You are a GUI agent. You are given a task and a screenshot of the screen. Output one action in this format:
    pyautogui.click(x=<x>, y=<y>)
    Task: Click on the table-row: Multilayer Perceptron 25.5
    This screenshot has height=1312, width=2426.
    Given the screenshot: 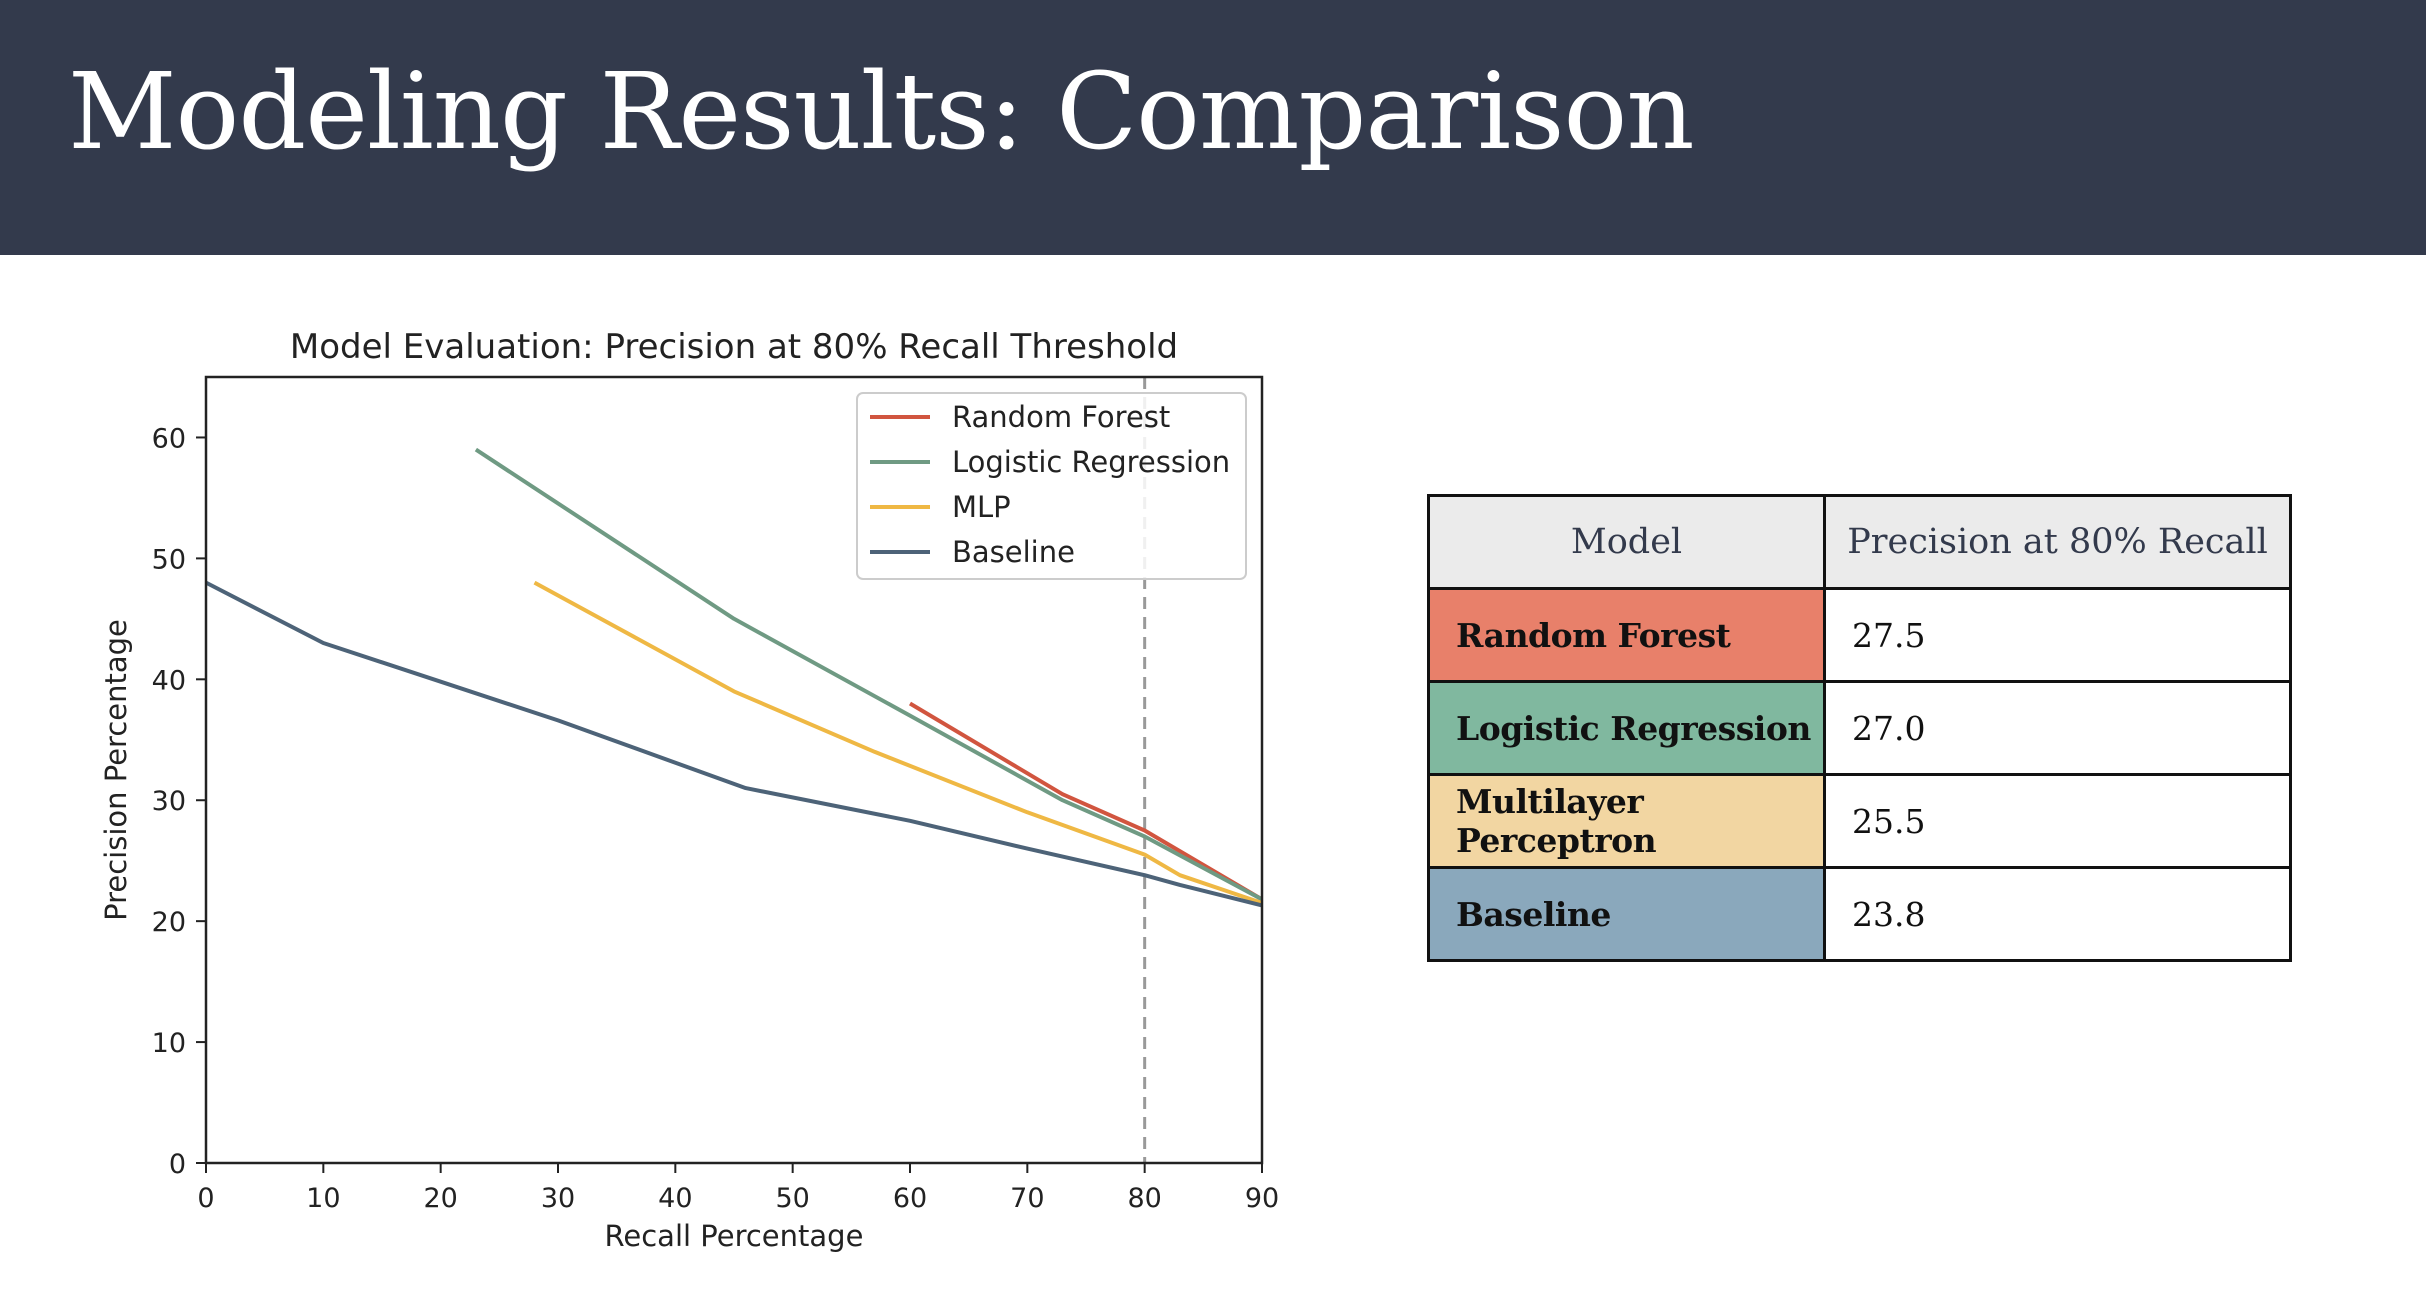 What is the action you would take?
    pyautogui.click(x=1859, y=821)
    